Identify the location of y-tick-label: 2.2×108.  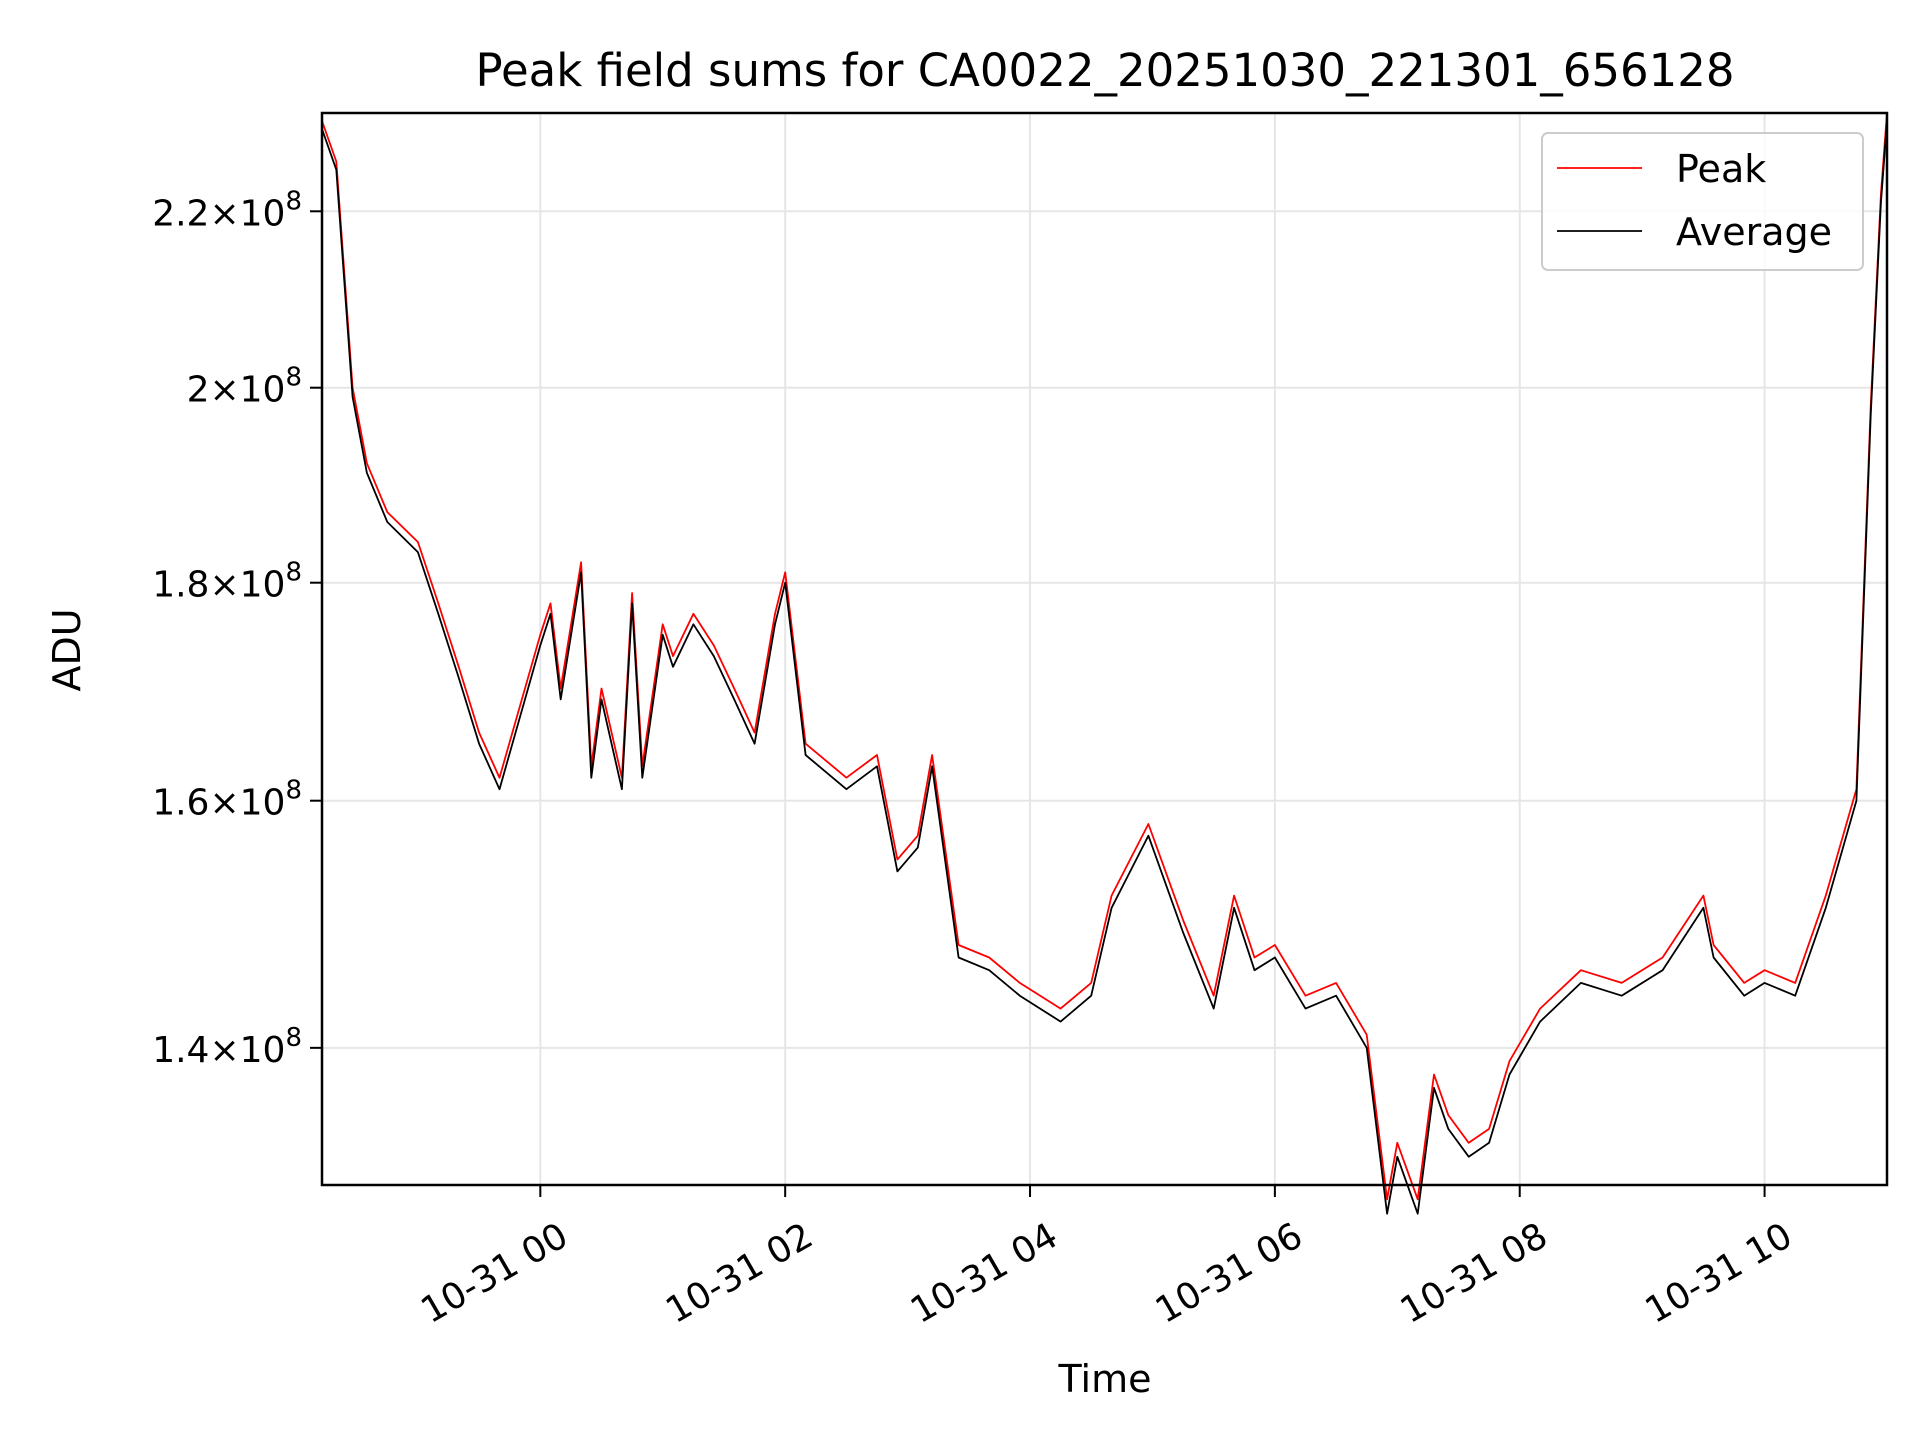
(227, 210).